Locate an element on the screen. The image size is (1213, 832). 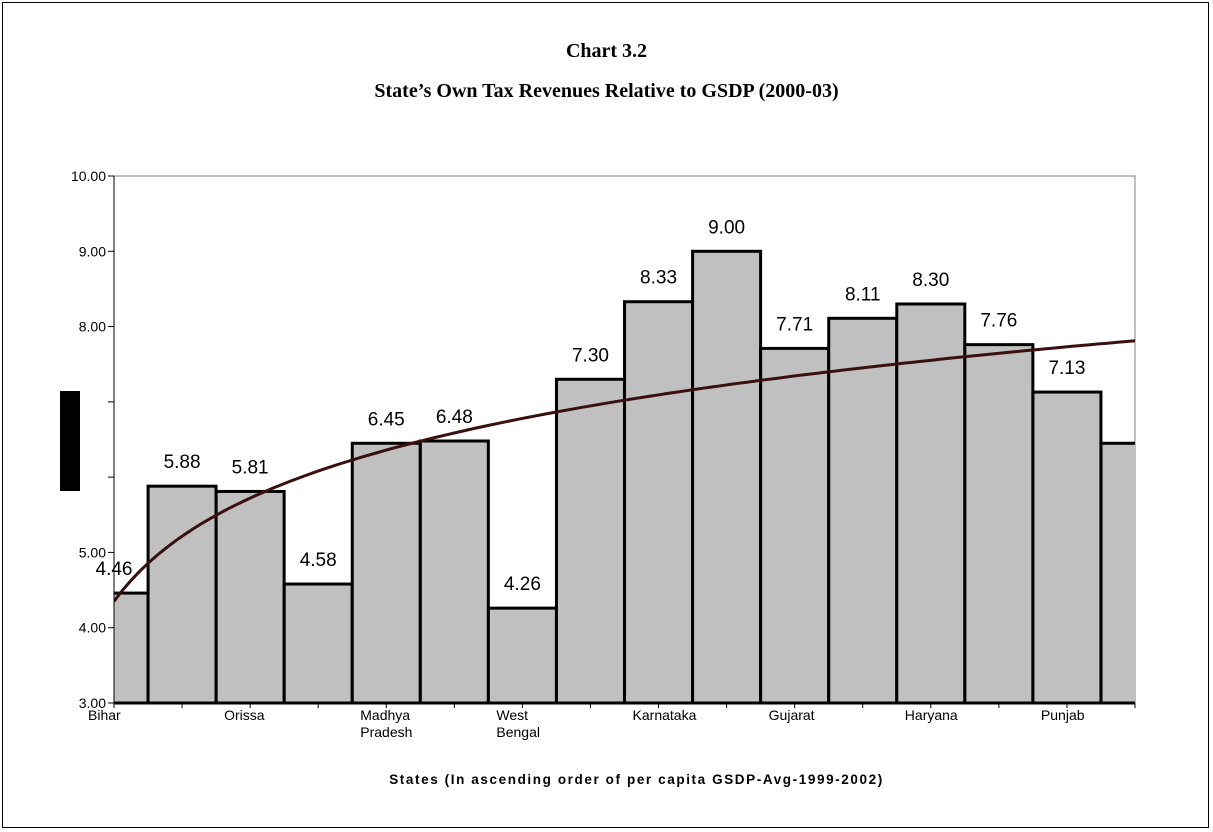
y-tick-label: 9.00 is located at coordinates (92, 251).